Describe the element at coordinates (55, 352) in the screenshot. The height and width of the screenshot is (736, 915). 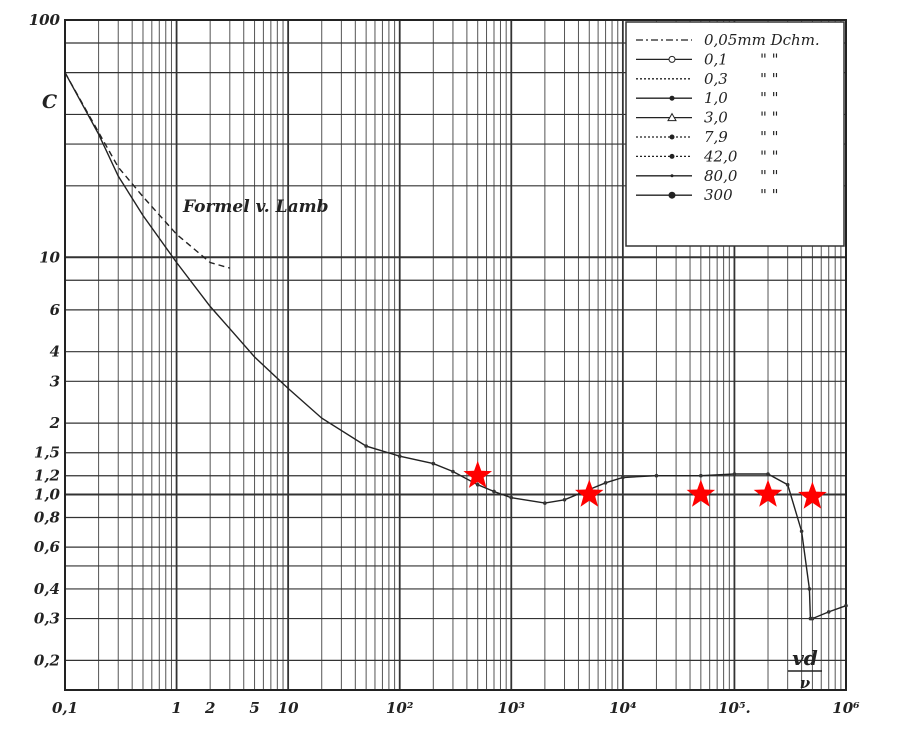
I see `y-tick-label: 4` at that location.